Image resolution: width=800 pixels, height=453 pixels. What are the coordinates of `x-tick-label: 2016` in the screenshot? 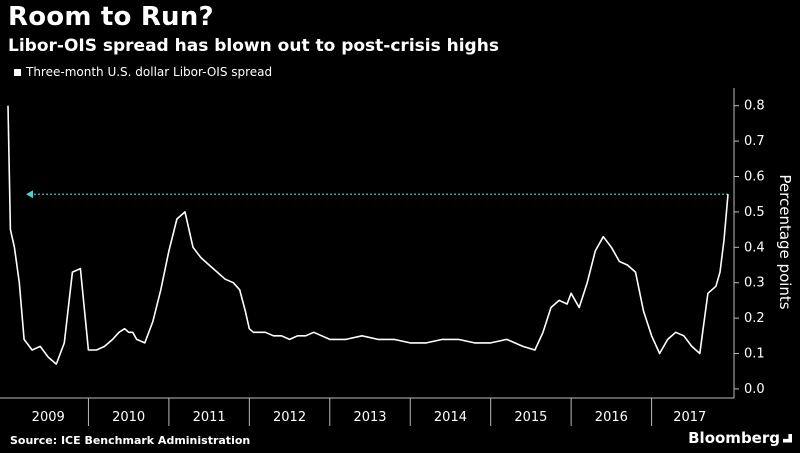 It's located at (611, 417).